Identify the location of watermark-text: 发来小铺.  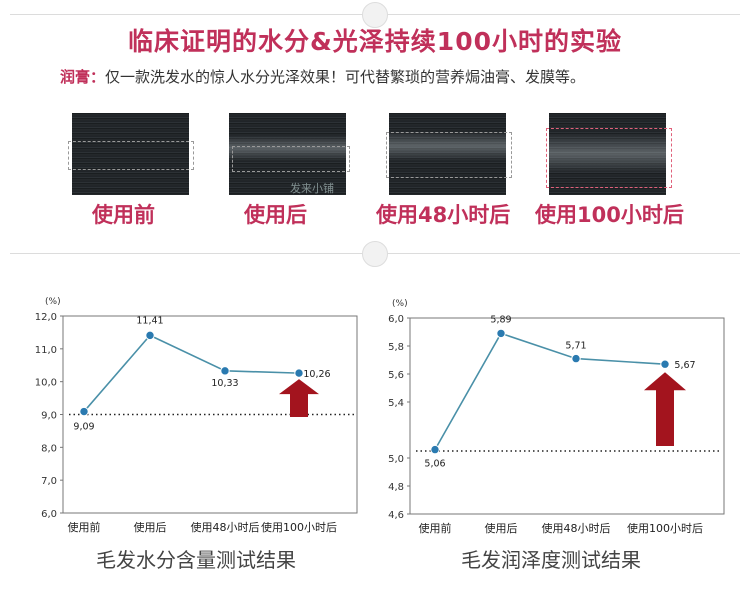
(312, 188).